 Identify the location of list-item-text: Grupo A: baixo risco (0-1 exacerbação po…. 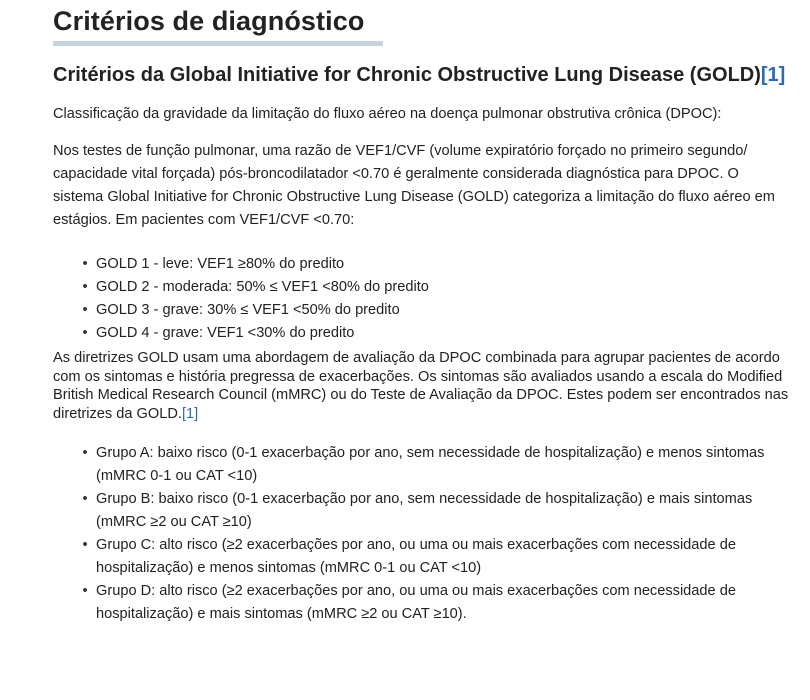
(430, 464).